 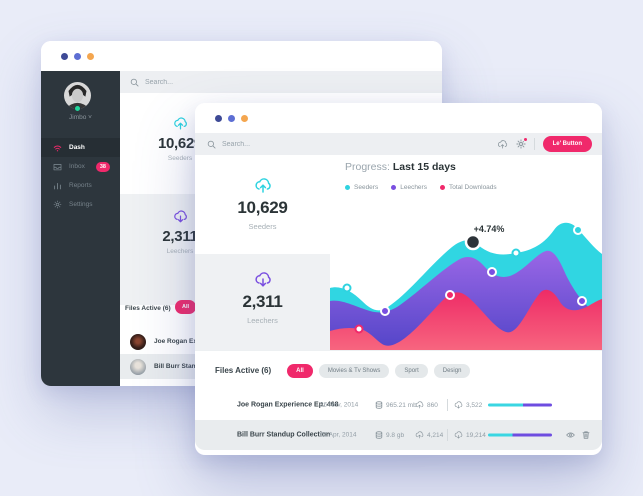 What do you see at coordinates (57, 148) in the screenshot?
I see `wifi-icon` at bounding box center [57, 148].